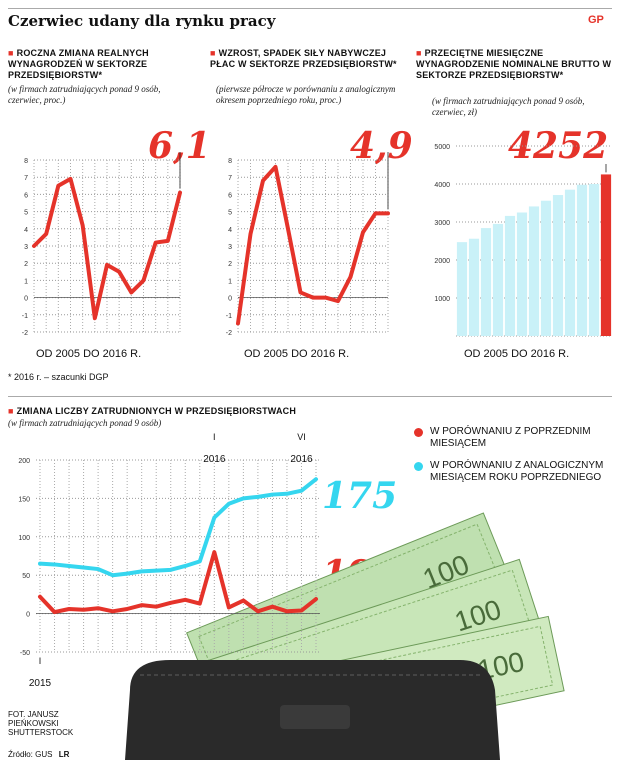 The width and height of the screenshot is (620, 760). Describe the element at coordinates (26, 247) in the screenshot. I see `y-tick-label: 3` at that location.